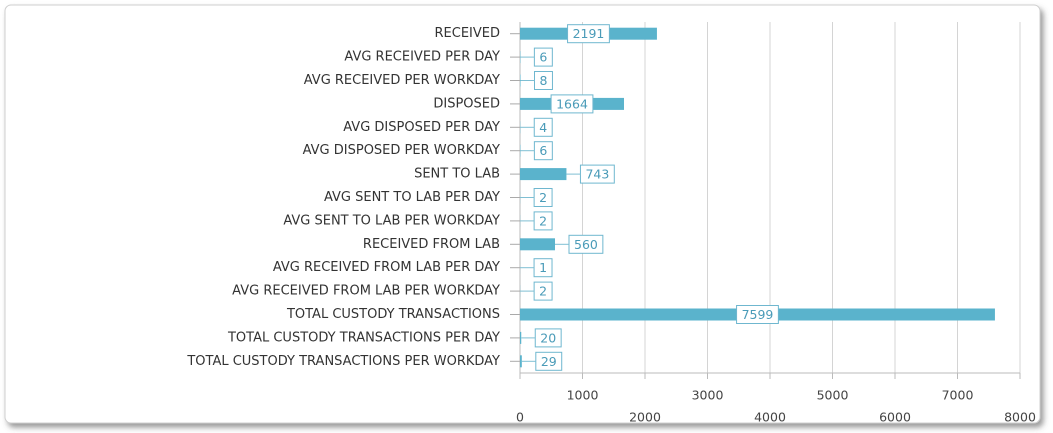 Image resolution: width=1053 pixels, height=433 pixels. I want to click on x-tick-label: 3000, so click(708, 395).